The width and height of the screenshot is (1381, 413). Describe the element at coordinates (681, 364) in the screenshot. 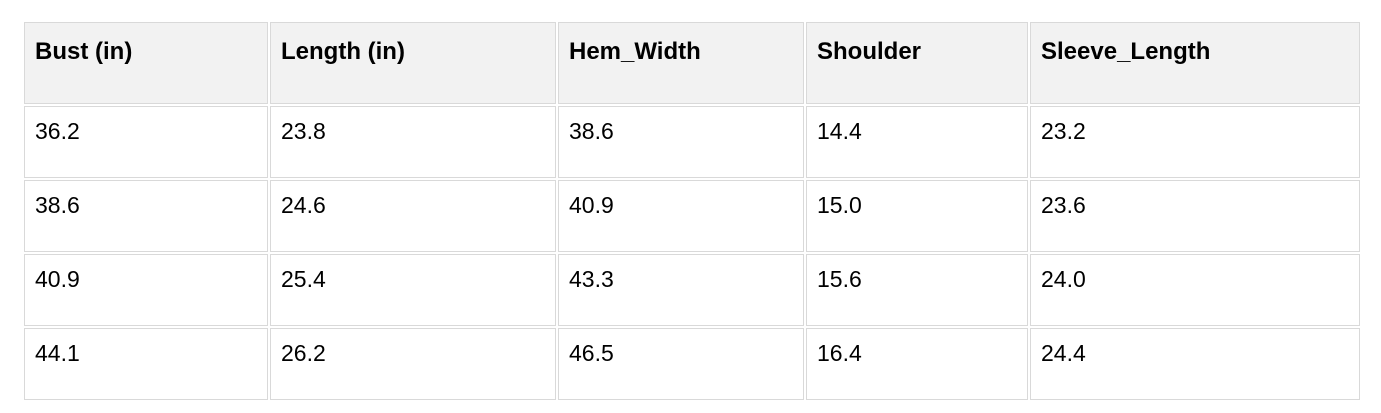

I see `table-cell-hem-width: 46.5` at that location.